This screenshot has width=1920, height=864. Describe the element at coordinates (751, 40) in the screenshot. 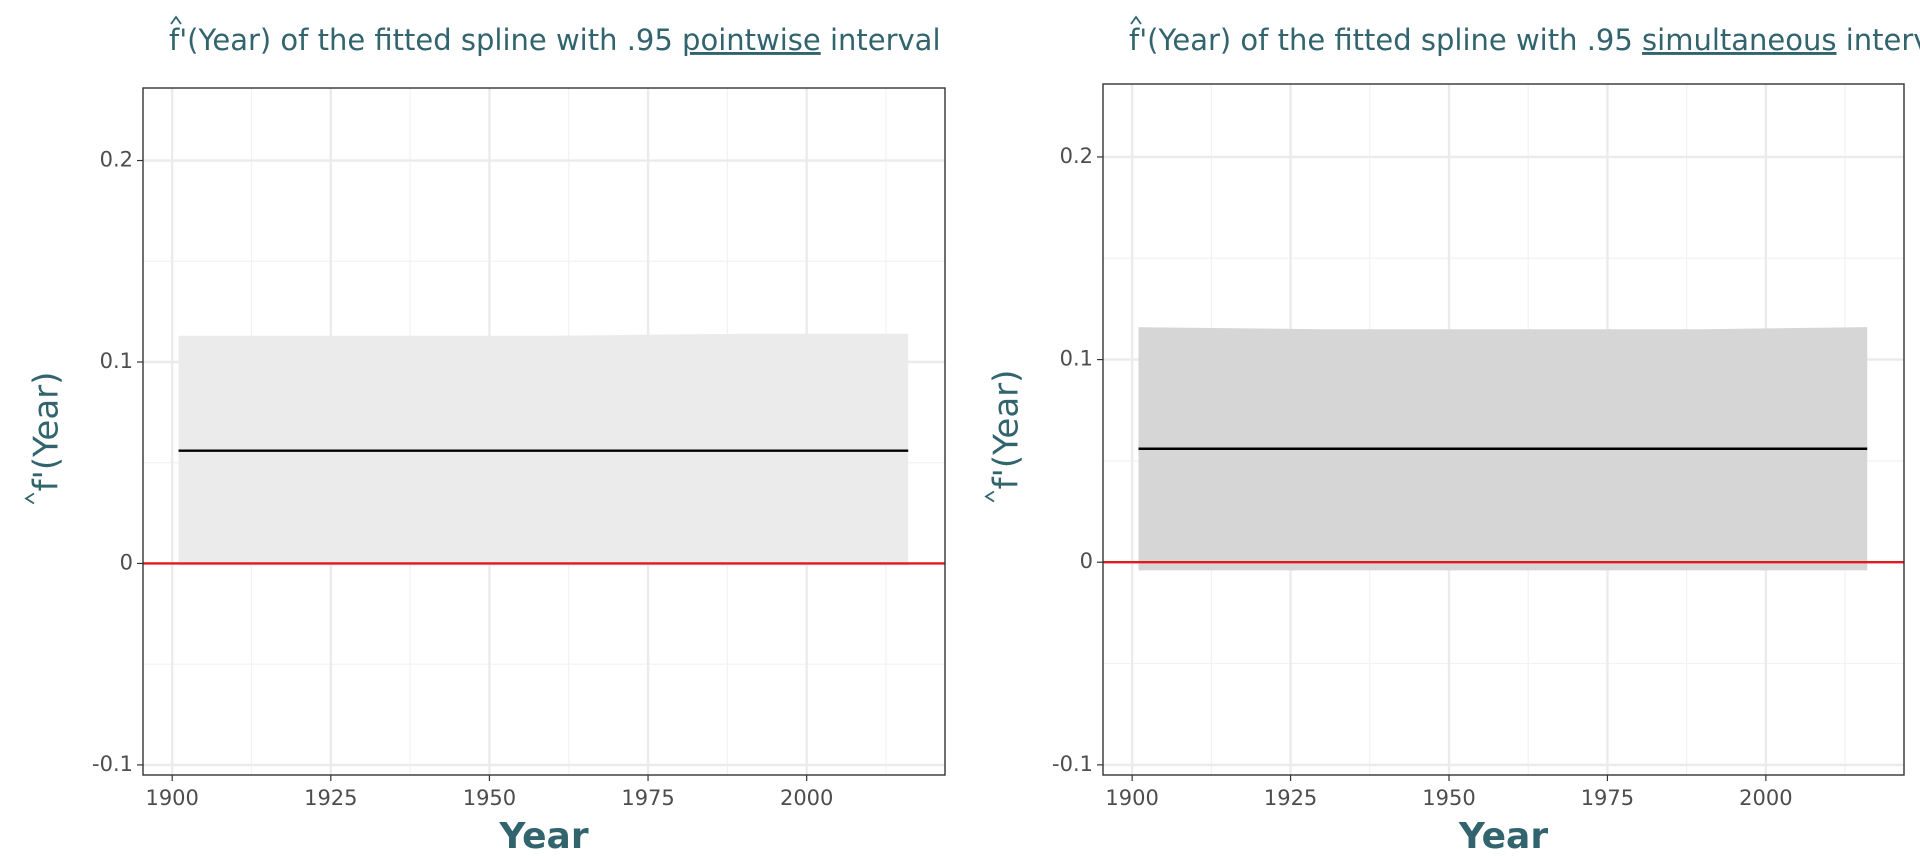

I see `title-emphasis: pointwise` at that location.